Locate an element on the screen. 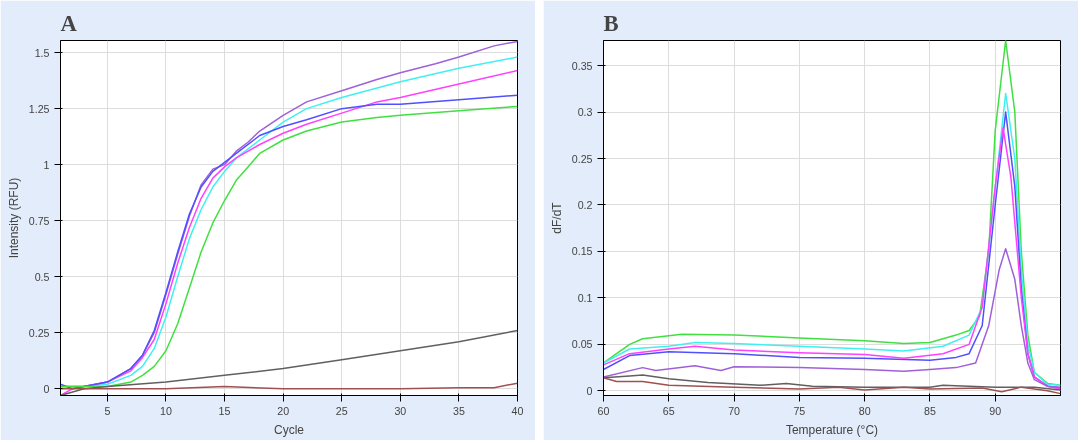 This screenshot has height=443, width=1081. x-axis-title: Temperature (°C) is located at coordinates (832, 429).